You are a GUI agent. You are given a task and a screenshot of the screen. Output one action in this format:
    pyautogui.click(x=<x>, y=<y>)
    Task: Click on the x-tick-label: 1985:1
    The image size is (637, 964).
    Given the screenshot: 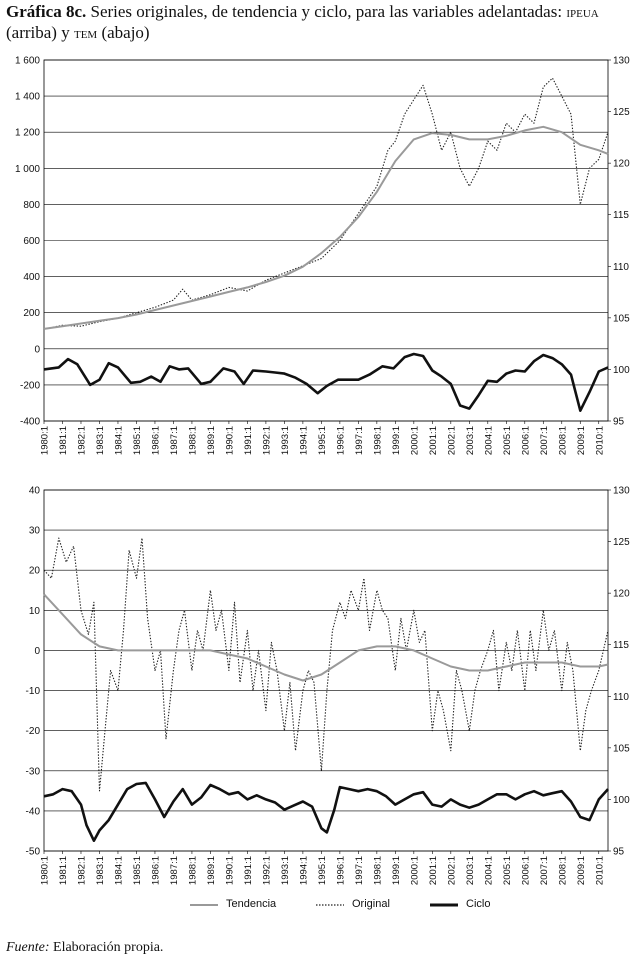 What is the action you would take?
    pyautogui.click(x=137, y=440)
    